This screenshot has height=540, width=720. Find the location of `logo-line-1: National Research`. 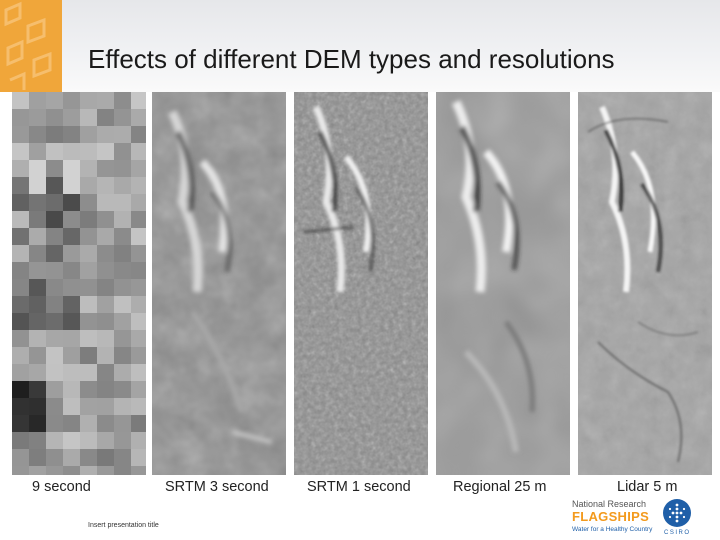

logo-line-1: National Research is located at coordinates (609, 504).